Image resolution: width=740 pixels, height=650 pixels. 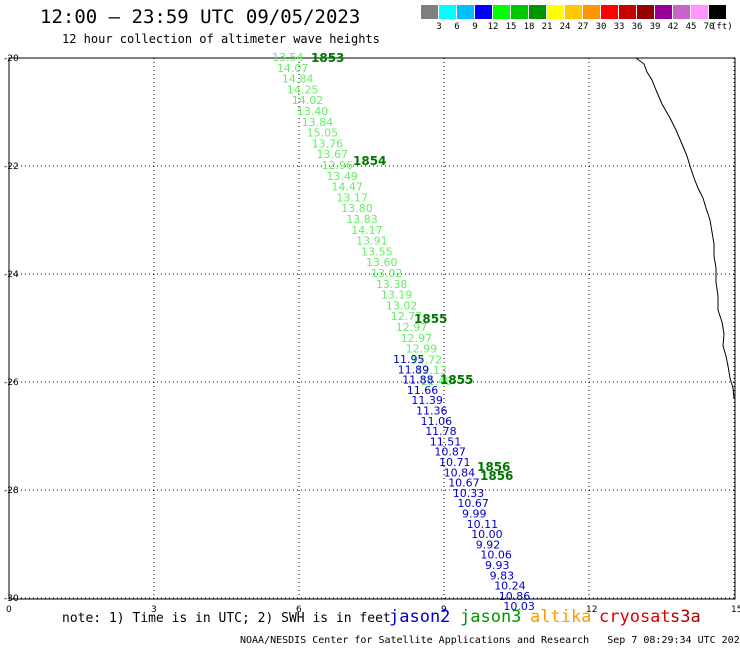 What do you see at coordinates (502, 575) in the screenshot?
I see `wave-height-value: 9.83` at bounding box center [502, 575].